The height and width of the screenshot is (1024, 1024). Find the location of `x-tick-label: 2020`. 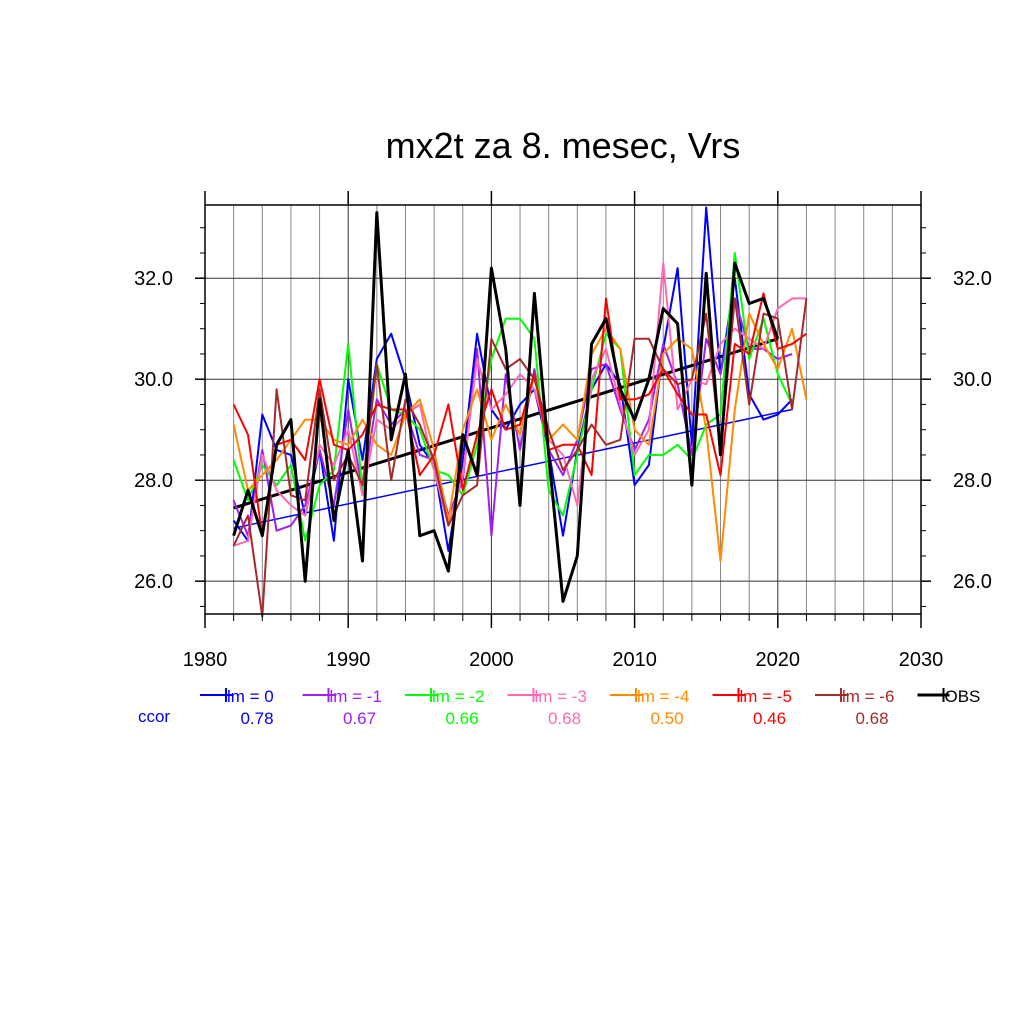

x-tick-label: 2020 is located at coordinates (778, 660).